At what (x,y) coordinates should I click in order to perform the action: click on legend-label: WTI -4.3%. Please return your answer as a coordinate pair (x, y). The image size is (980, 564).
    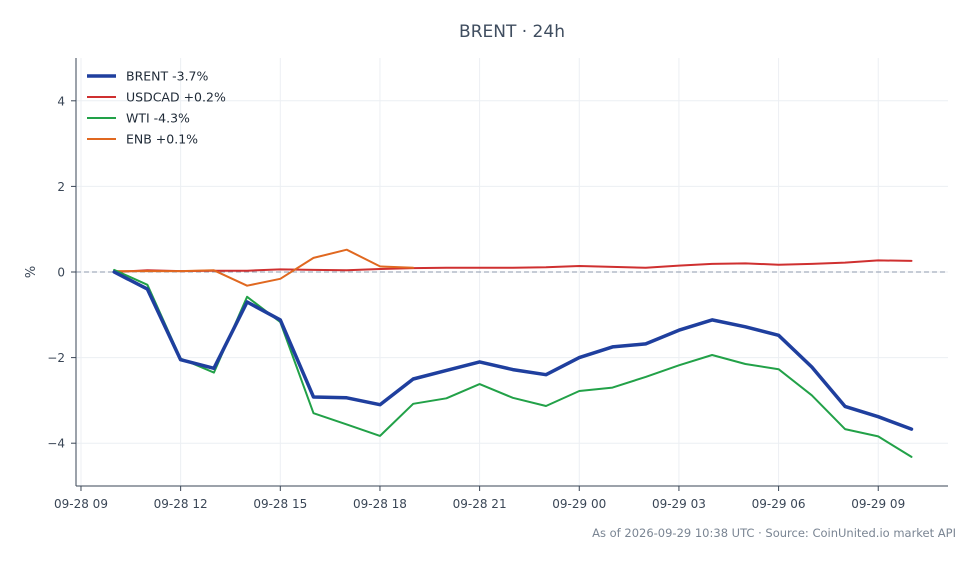
    Looking at the image, I should click on (158, 118).